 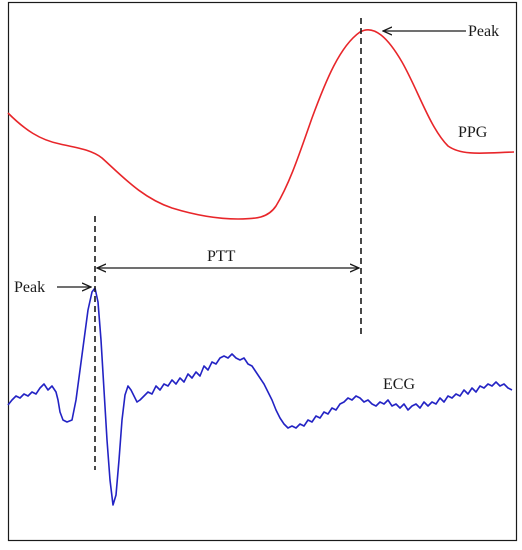 What do you see at coordinates (29, 287) in the screenshot?
I see `ecg-peak-label: Peak` at bounding box center [29, 287].